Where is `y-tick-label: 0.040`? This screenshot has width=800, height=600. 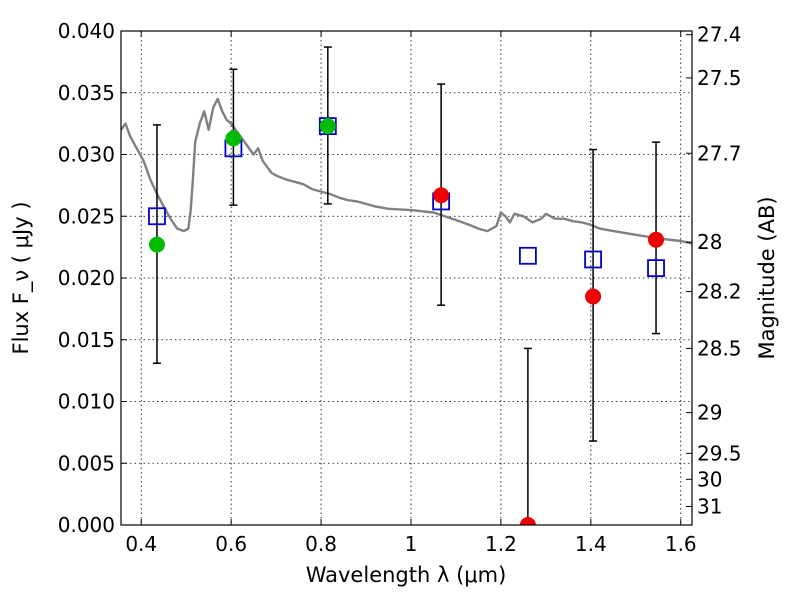
y-tick-label: 0.040 is located at coordinates (86, 31).